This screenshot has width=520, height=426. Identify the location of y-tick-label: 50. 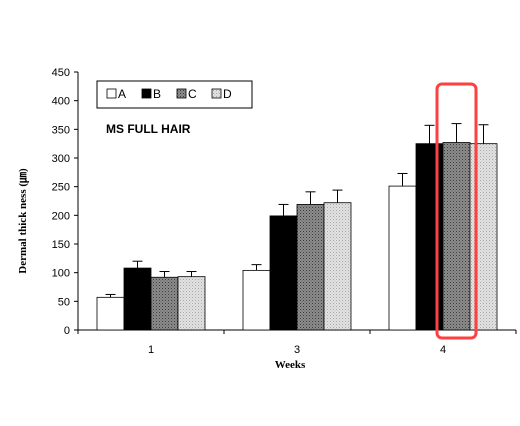
(64, 302).